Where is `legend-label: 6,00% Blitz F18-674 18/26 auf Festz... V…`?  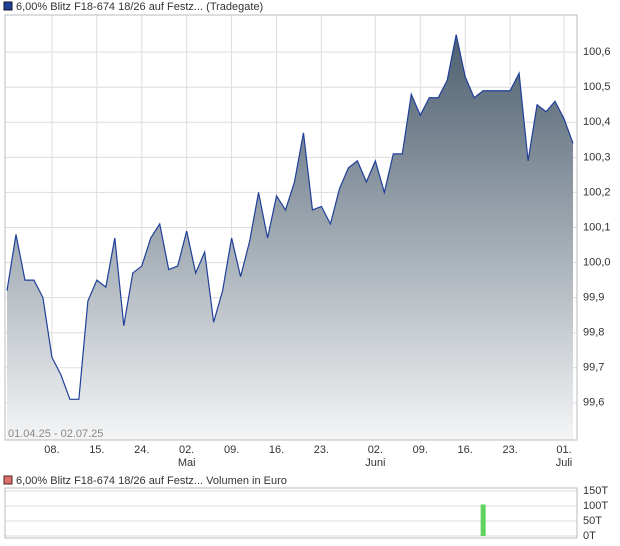
legend-label: 6,00% Blitz F18-674 18/26 auf Festz... V… is located at coordinates (151, 481).